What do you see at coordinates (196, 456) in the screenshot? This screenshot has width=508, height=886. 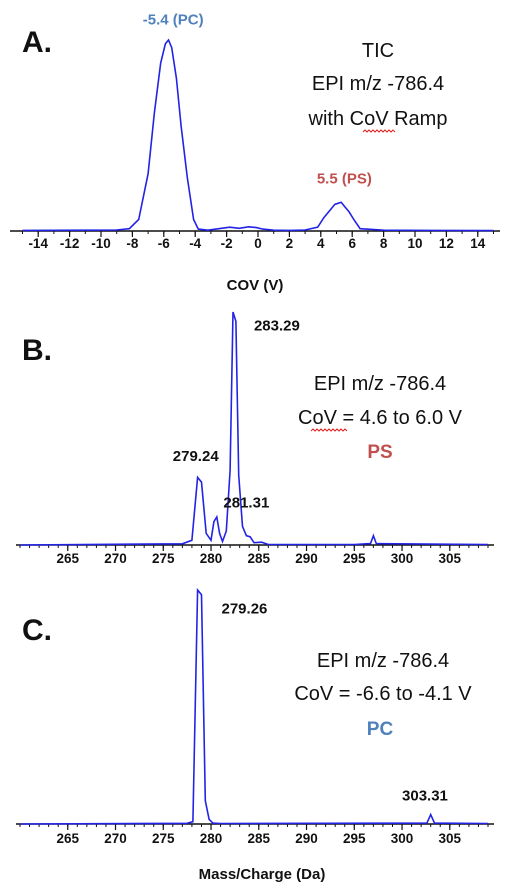 I see `panel-b-peak-label-279: 279.24` at bounding box center [196, 456].